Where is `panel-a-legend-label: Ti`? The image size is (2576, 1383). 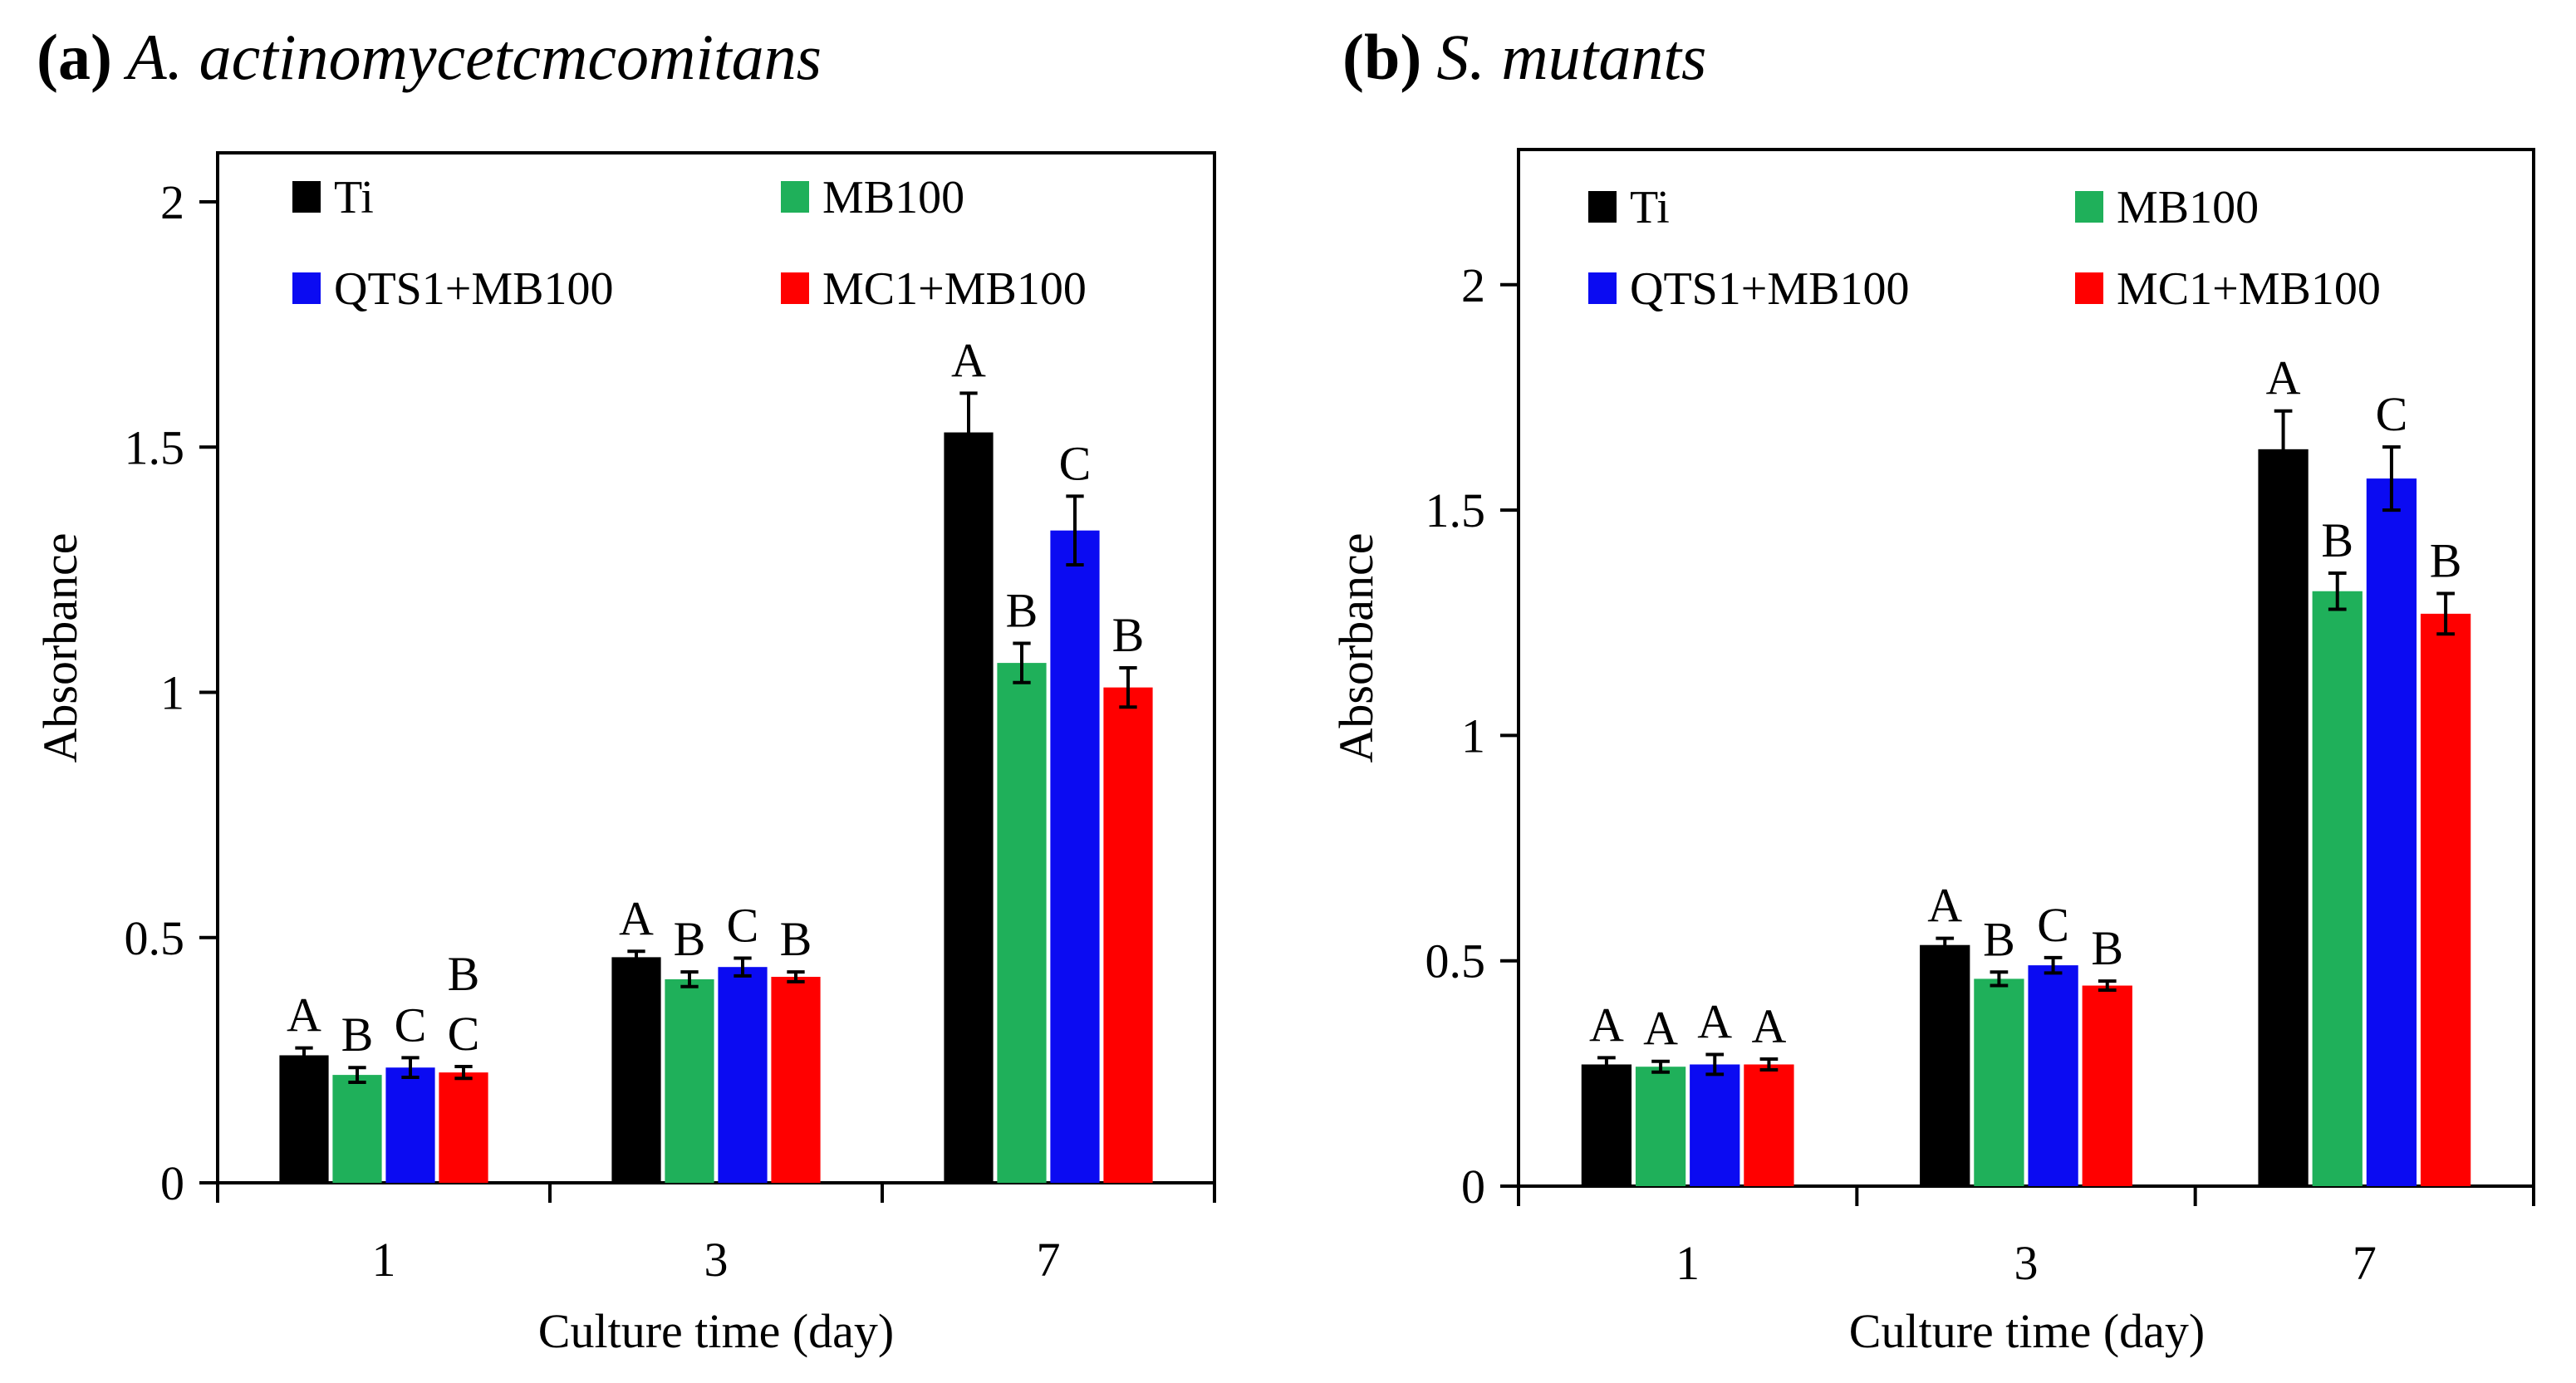 panel-a-legend-label: Ti is located at coordinates (354, 197).